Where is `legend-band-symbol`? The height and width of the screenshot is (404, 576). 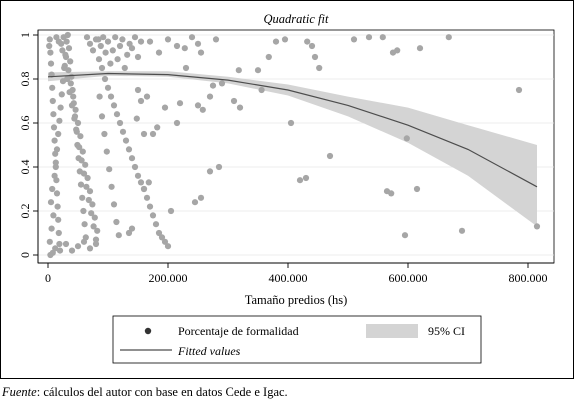
legend-band-symbol is located at coordinates (392, 331).